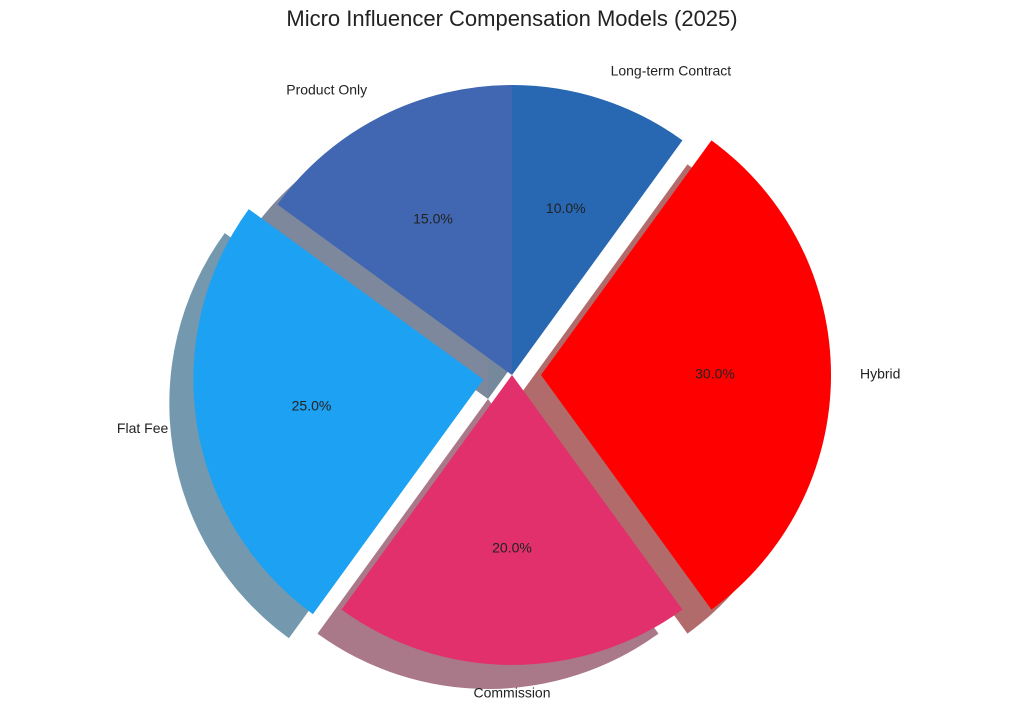  What do you see at coordinates (880, 374) in the screenshot?
I see `wedge-label: Hybrid` at bounding box center [880, 374].